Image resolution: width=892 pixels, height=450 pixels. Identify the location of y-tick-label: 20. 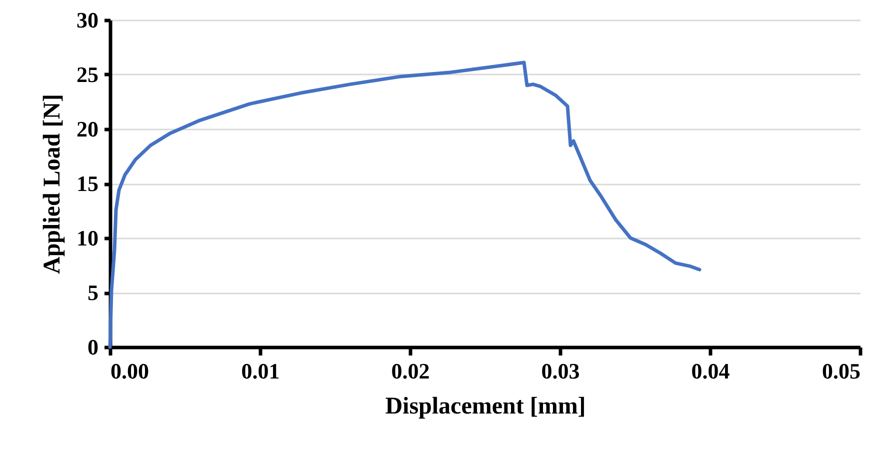
(87, 129).